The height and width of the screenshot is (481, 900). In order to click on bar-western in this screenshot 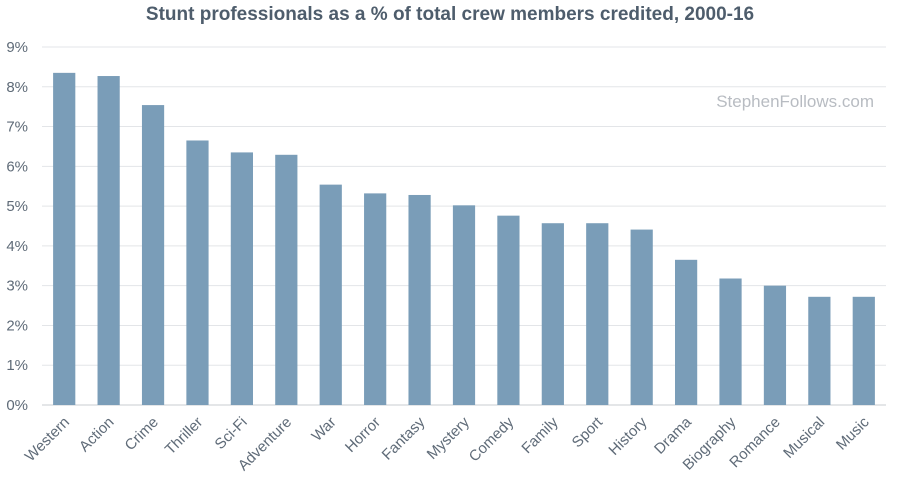, I will do `click(64, 238)`.